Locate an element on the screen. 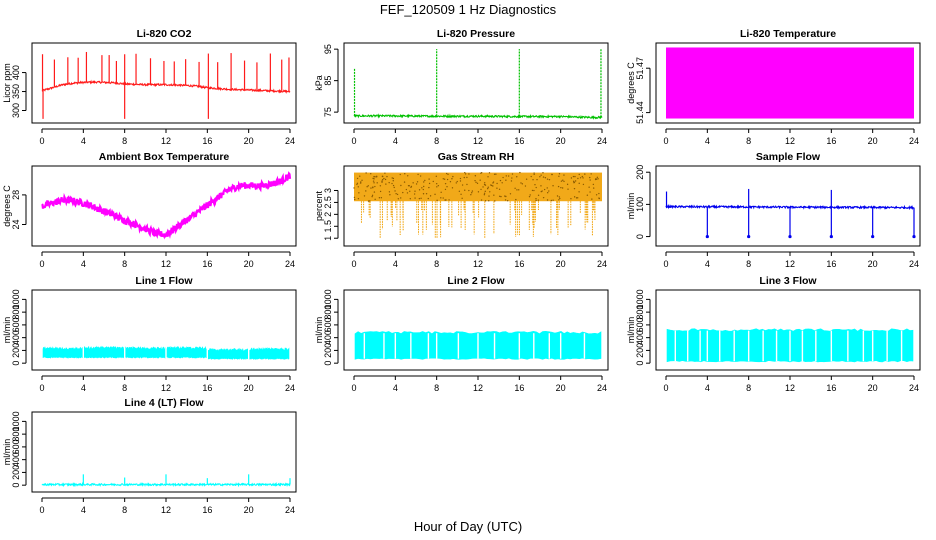 The image size is (936, 540). y-axis-label: ml/min is located at coordinates (7, 330).